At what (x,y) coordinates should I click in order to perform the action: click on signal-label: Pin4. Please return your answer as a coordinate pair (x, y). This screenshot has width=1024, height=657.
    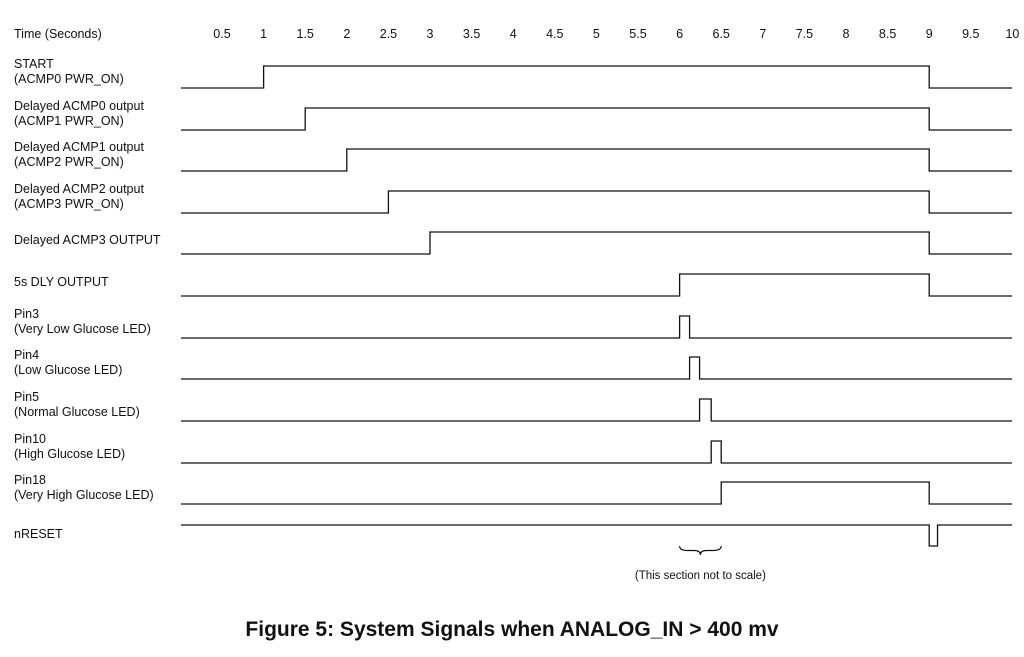
    Looking at the image, I should click on (26, 355).